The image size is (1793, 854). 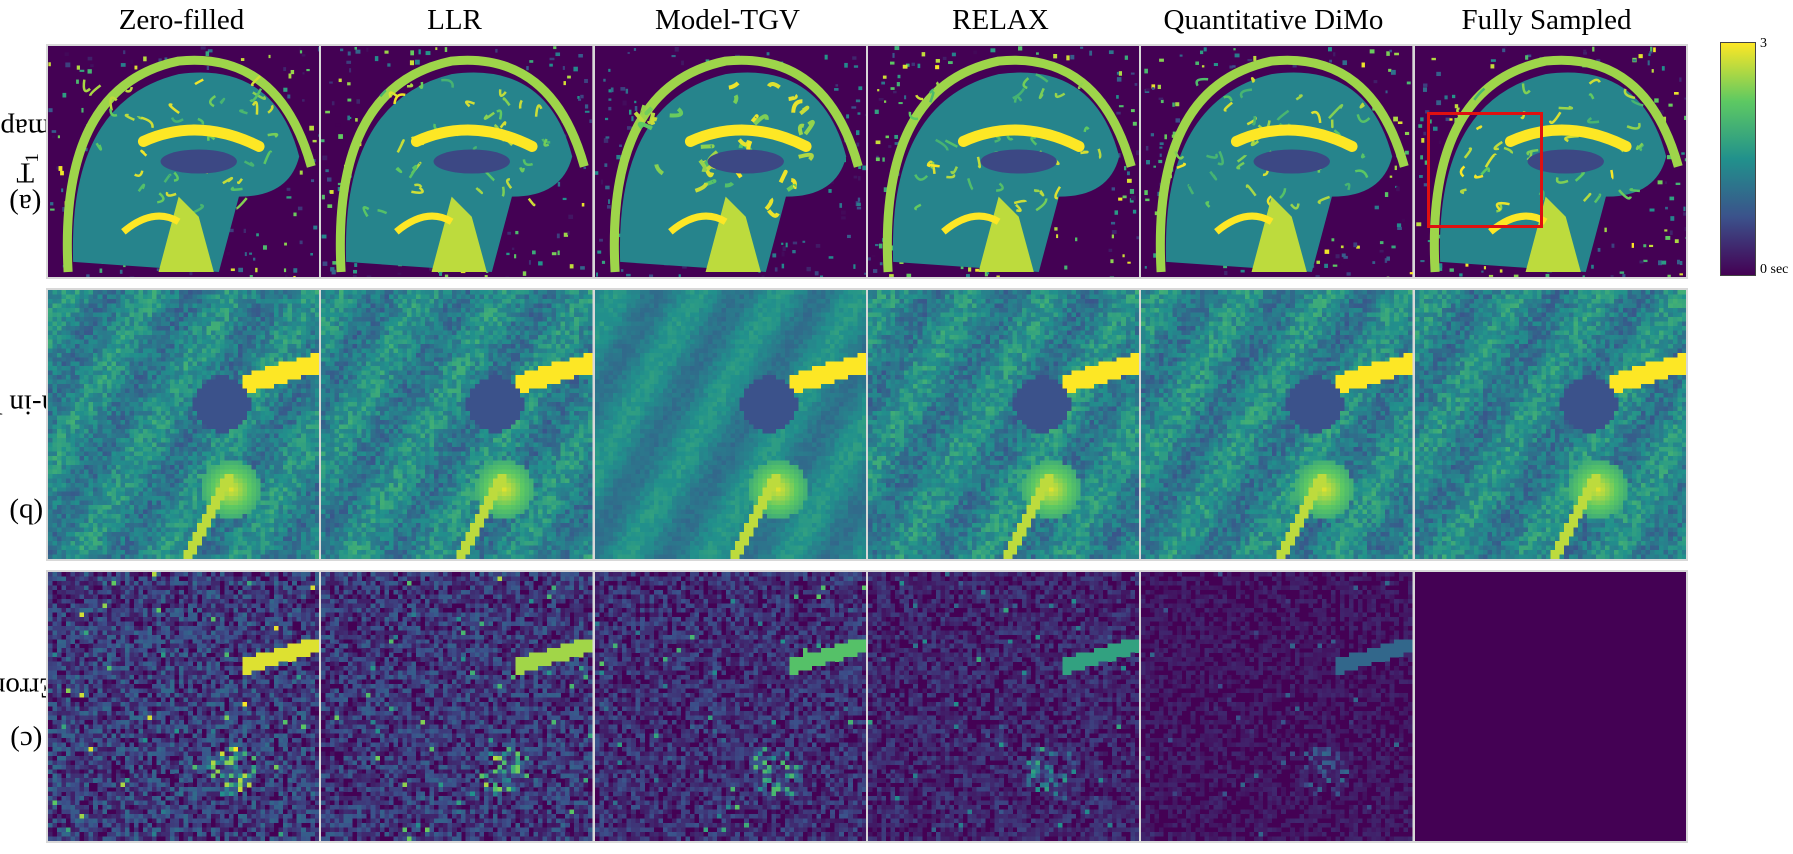 I want to click on zoom-quantitative-dimo, so click(x=1277, y=424).